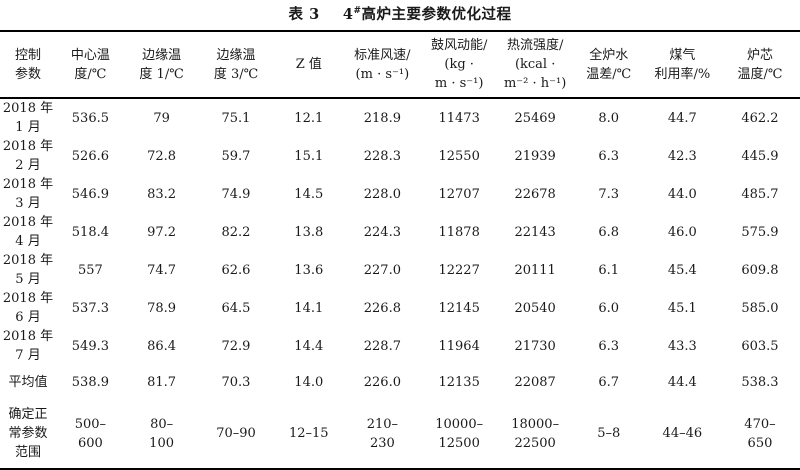  I want to click on cell: 226.0, so click(382, 382).